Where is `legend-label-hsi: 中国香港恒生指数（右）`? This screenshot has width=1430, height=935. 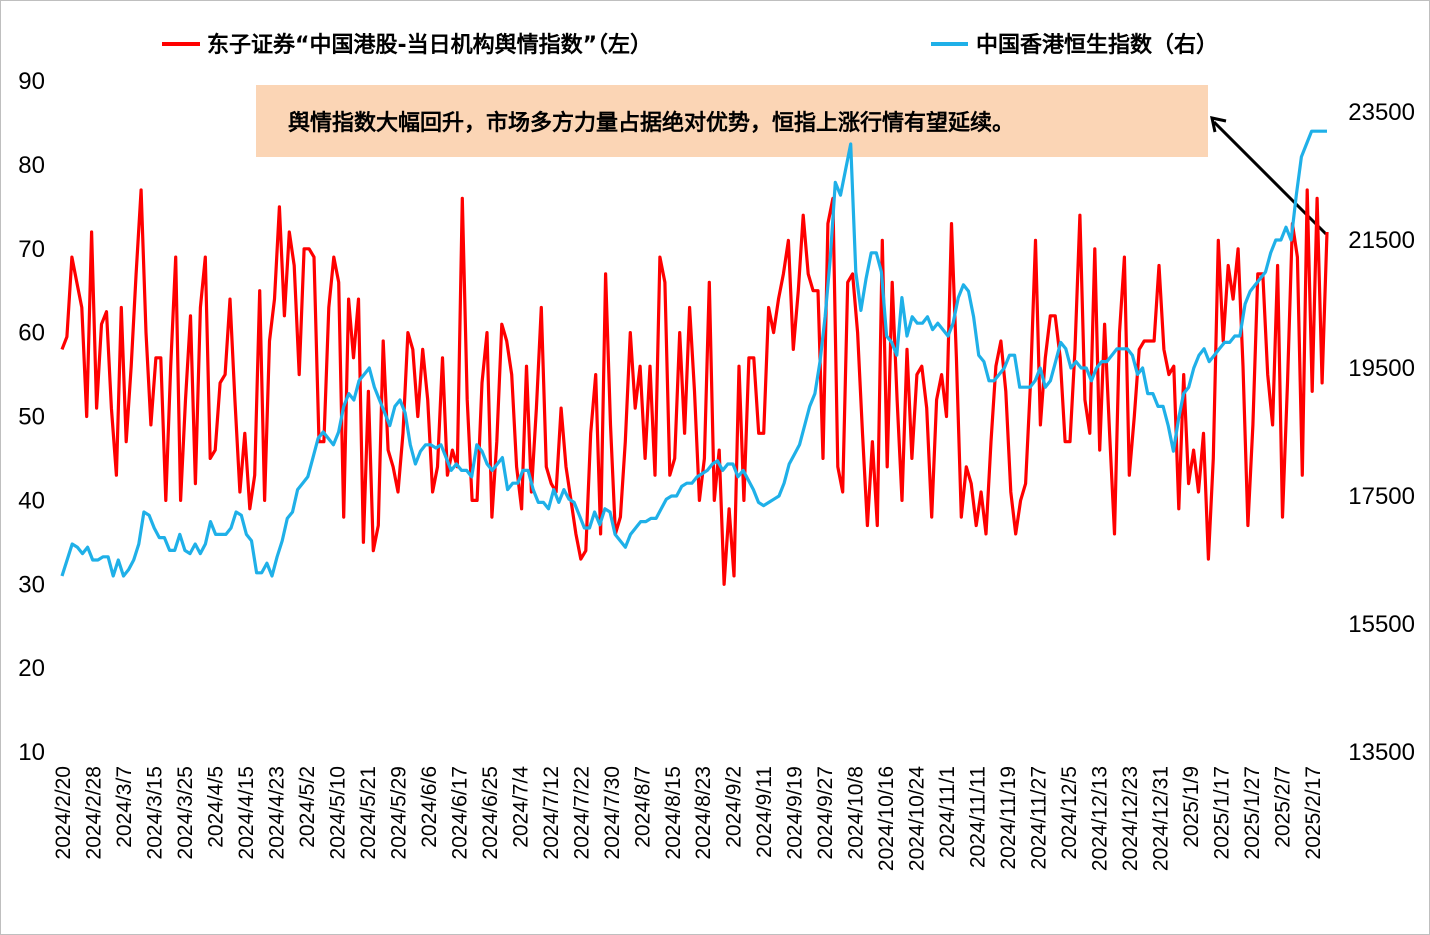
legend-label-hsi: 中国香港恒生指数（右） is located at coordinates (1097, 45).